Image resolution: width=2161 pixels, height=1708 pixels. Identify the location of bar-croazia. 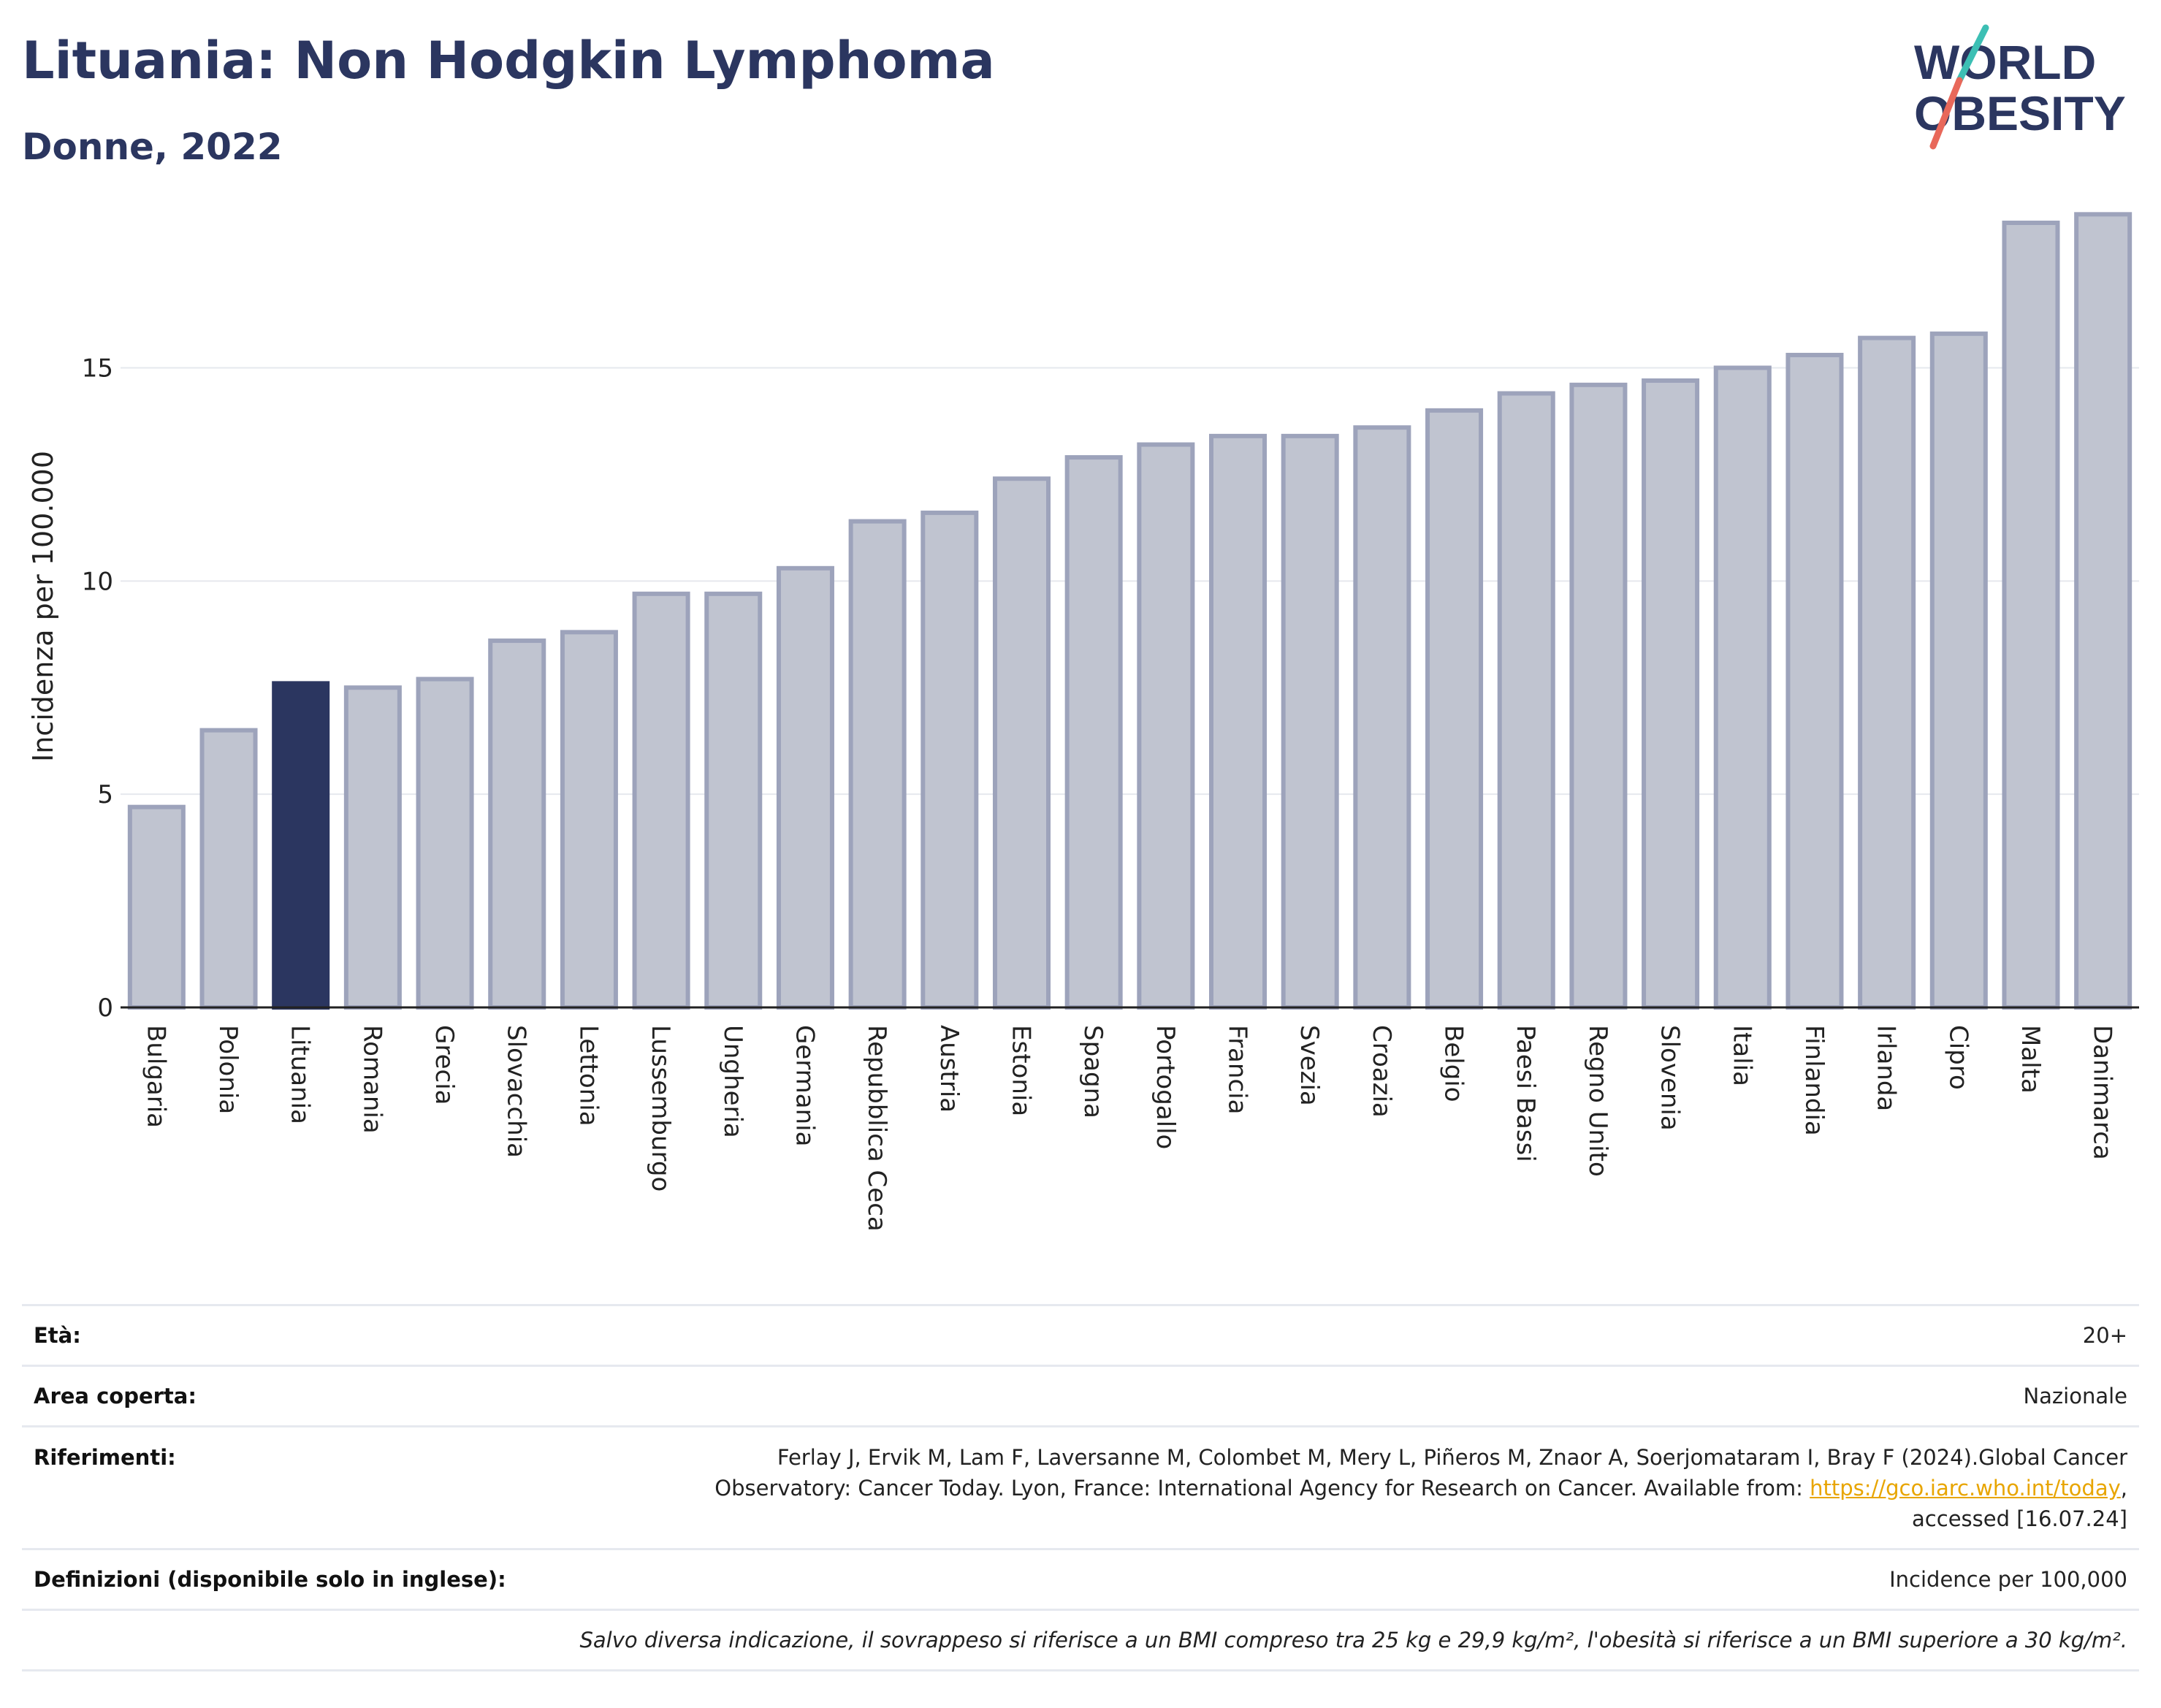
(1382, 717).